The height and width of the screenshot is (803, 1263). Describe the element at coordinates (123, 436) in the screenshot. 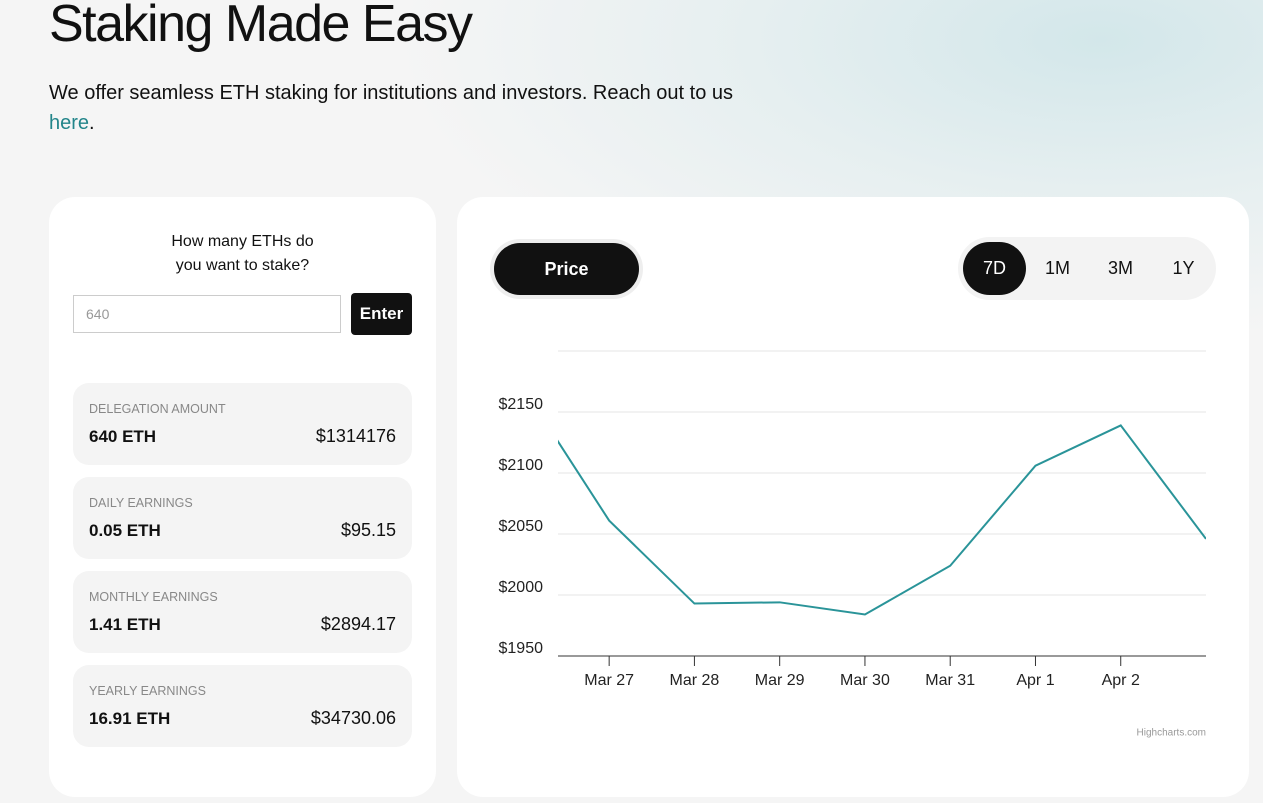

I see `stat-eth: 640 ETH` at that location.